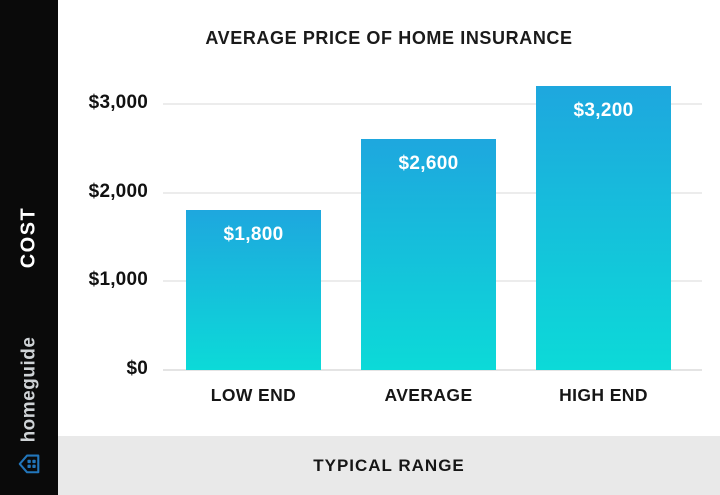  I want to click on x-tick-label-low-end: LOW END, so click(253, 395).